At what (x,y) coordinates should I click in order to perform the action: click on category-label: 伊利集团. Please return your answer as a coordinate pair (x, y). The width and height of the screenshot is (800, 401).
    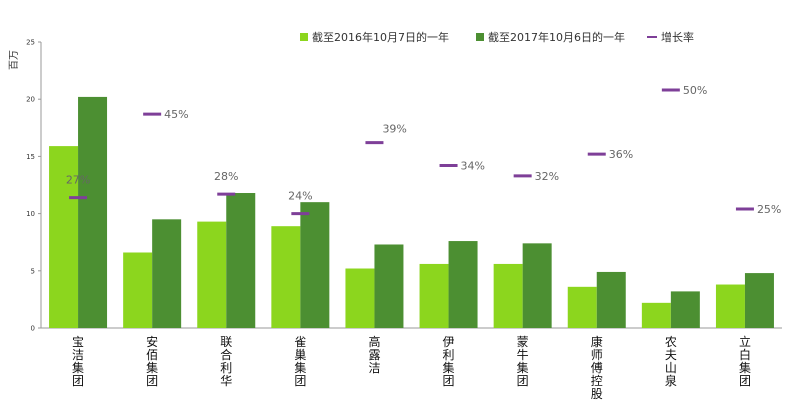
    Looking at the image, I should click on (449, 361).